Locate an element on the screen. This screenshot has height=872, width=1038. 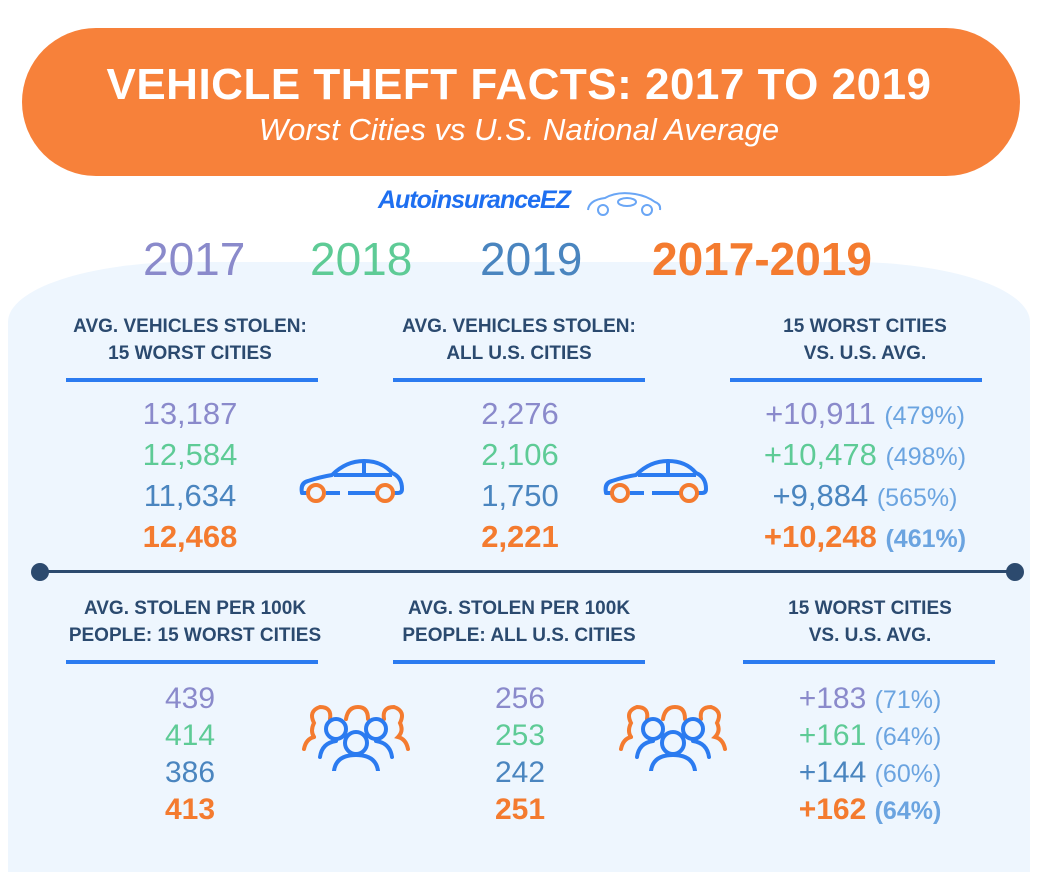
value-number: 386 is located at coordinates (190, 772).